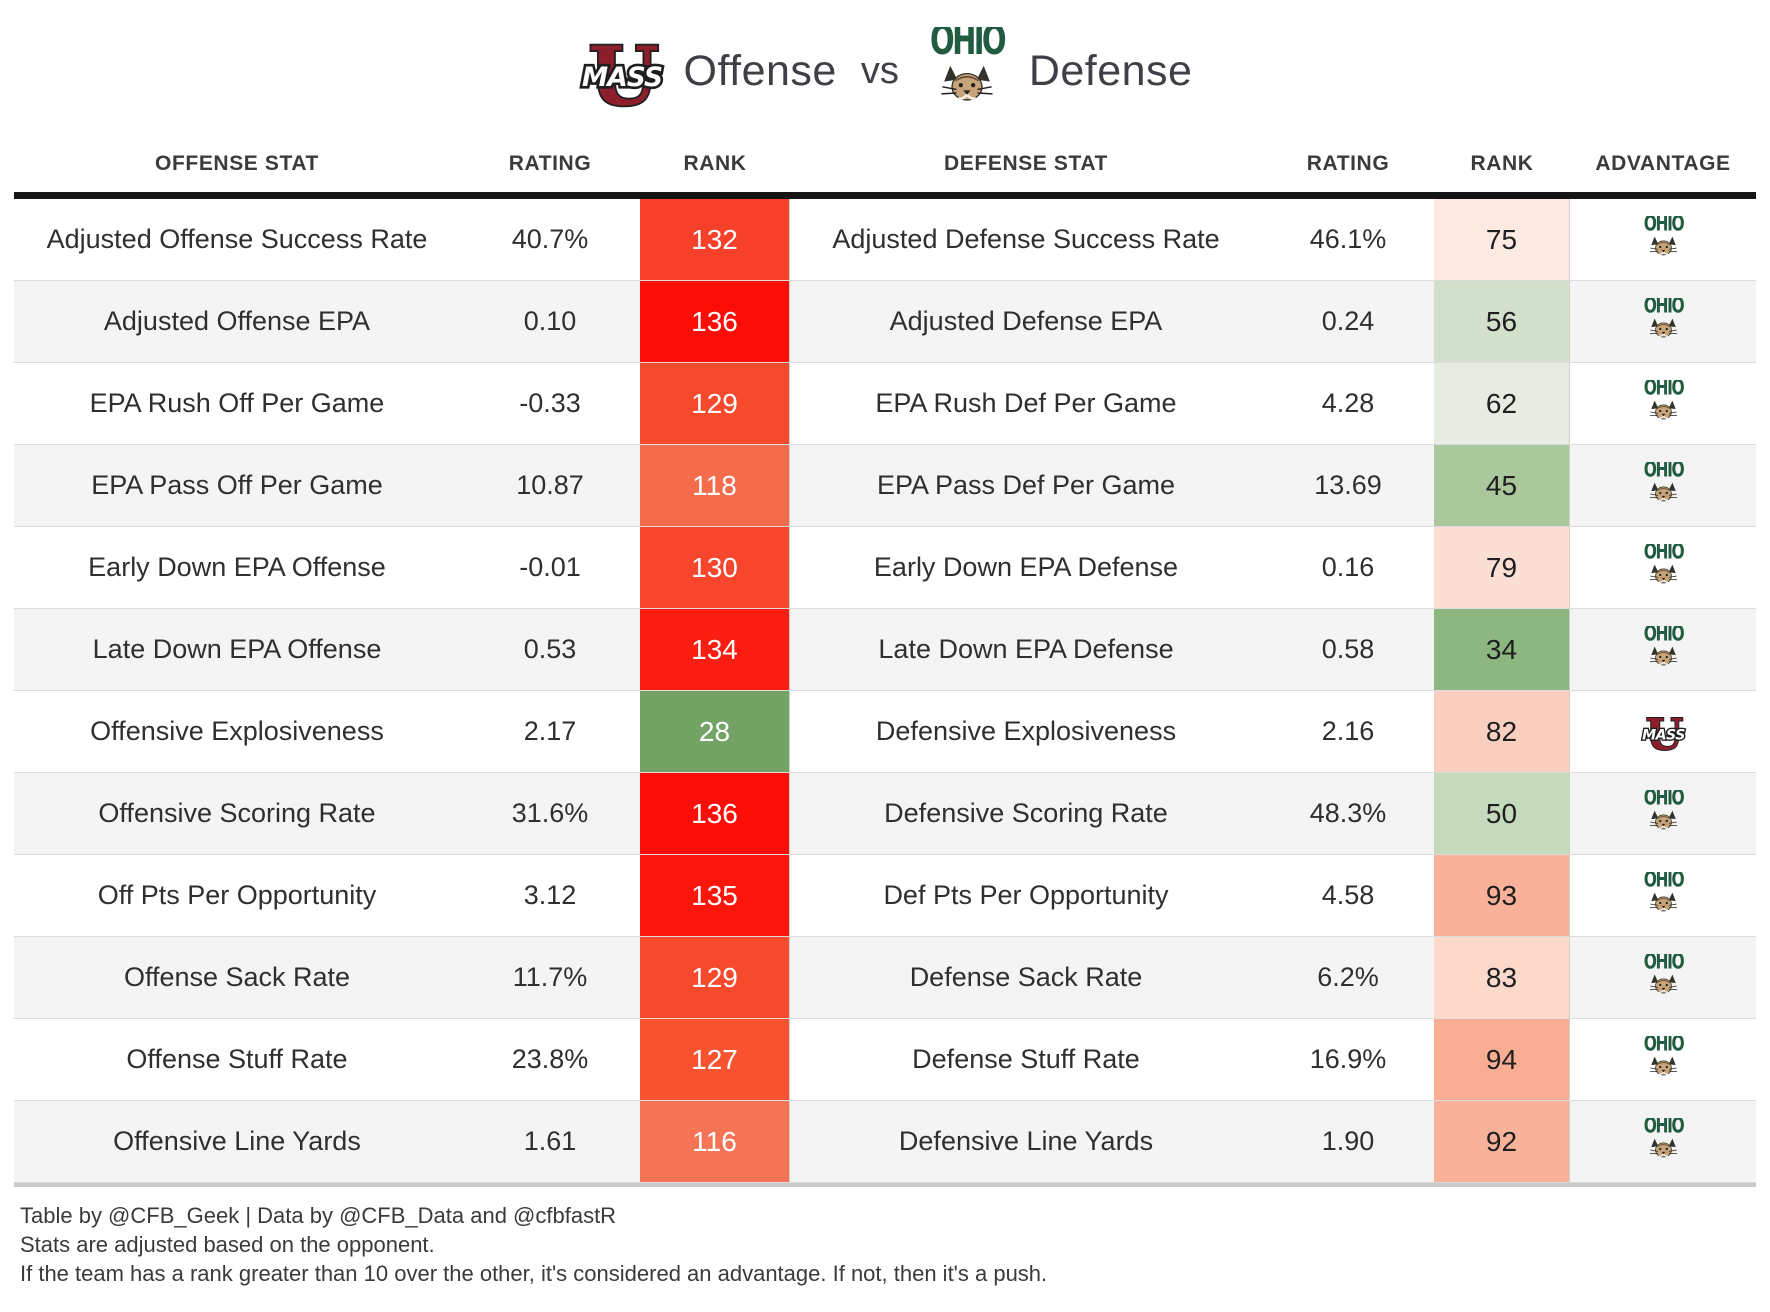 This screenshot has height=1312, width=1770. I want to click on defense-stat-cell: EPA Rush Def Per Game, so click(1026, 403).